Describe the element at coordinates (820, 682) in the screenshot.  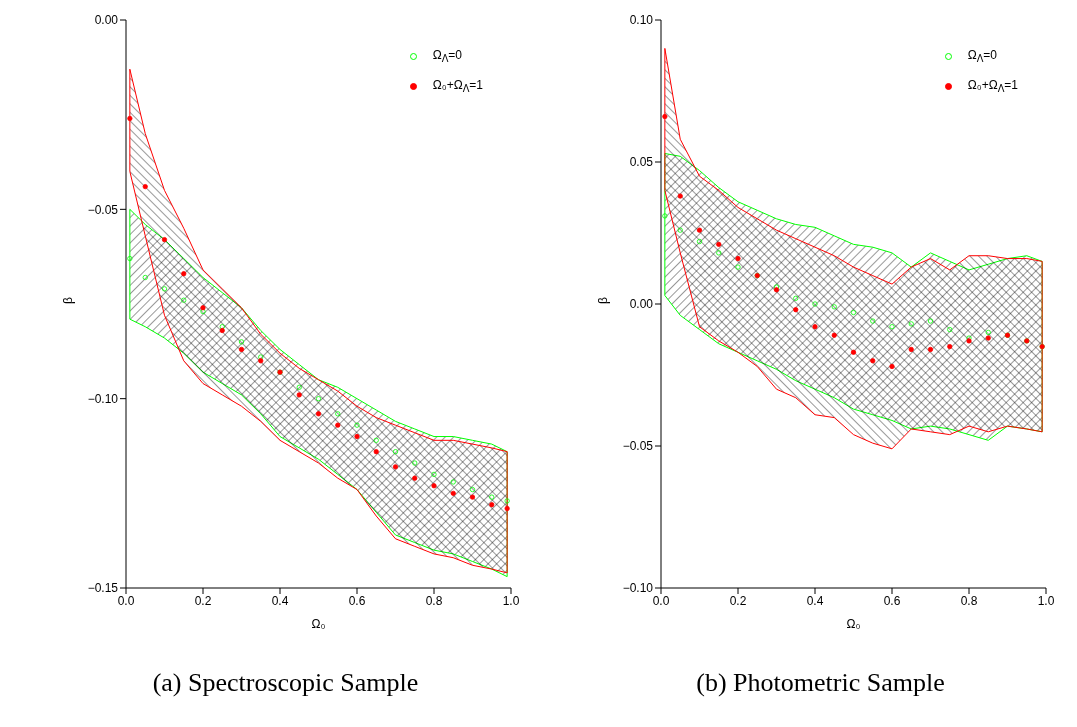
I see `text: (b) Photometric Sample` at that location.